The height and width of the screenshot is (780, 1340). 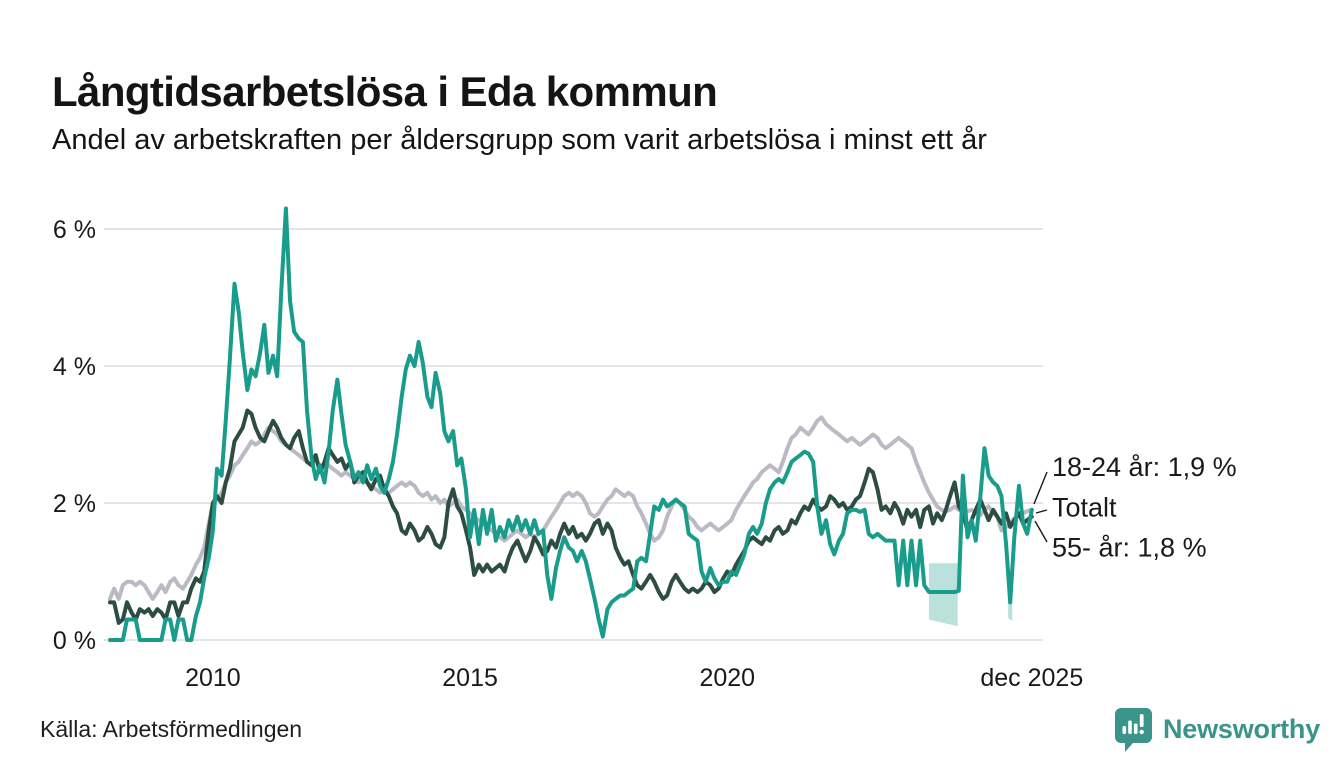 What do you see at coordinates (1133, 730) in the screenshot?
I see `newsworthy-pin-icon` at bounding box center [1133, 730].